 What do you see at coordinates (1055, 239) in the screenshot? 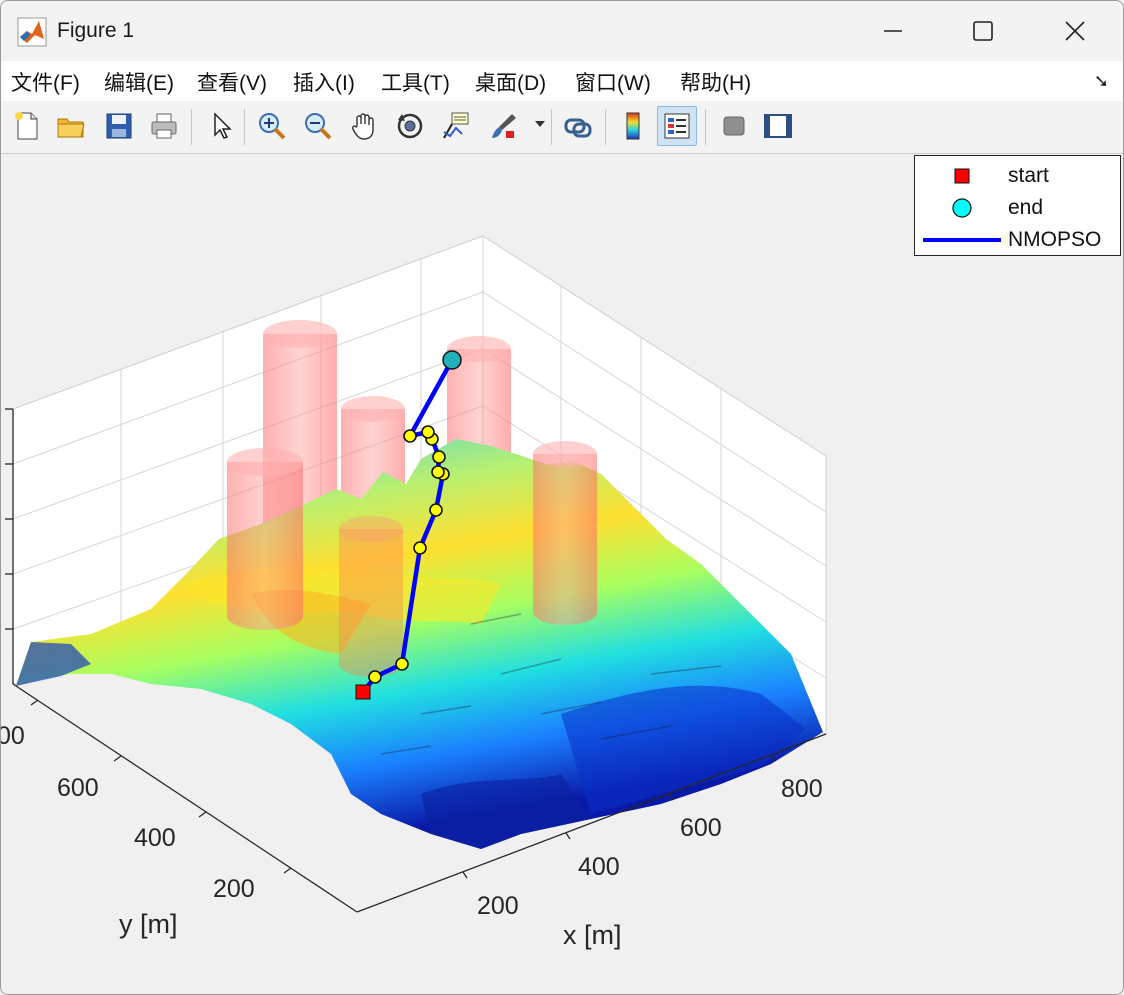
I see `legend-label: NMOPSO` at bounding box center [1055, 239].